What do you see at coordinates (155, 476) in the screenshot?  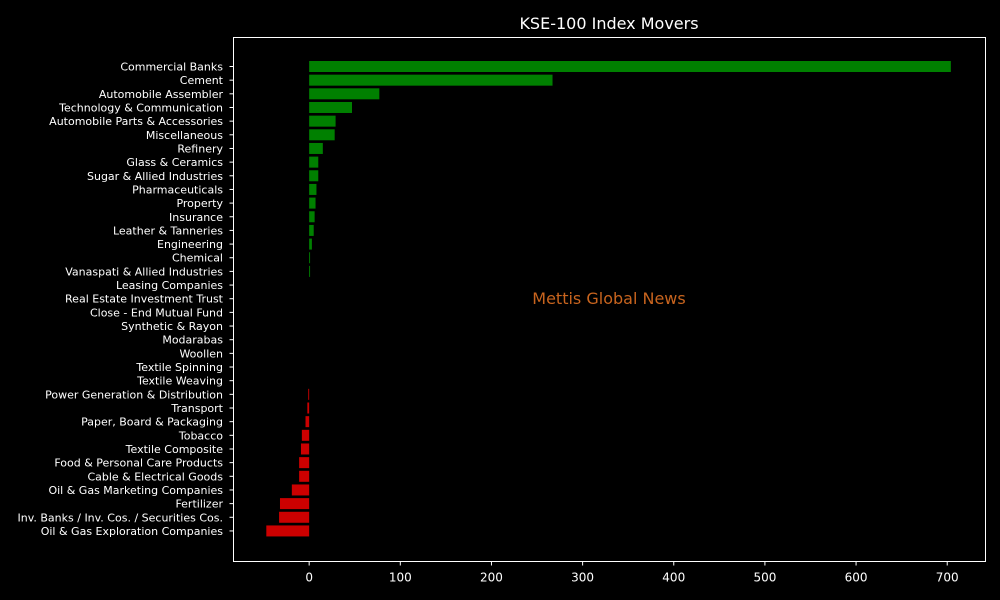 I see `category-label: Cable & Electrical Goods` at bounding box center [155, 476].